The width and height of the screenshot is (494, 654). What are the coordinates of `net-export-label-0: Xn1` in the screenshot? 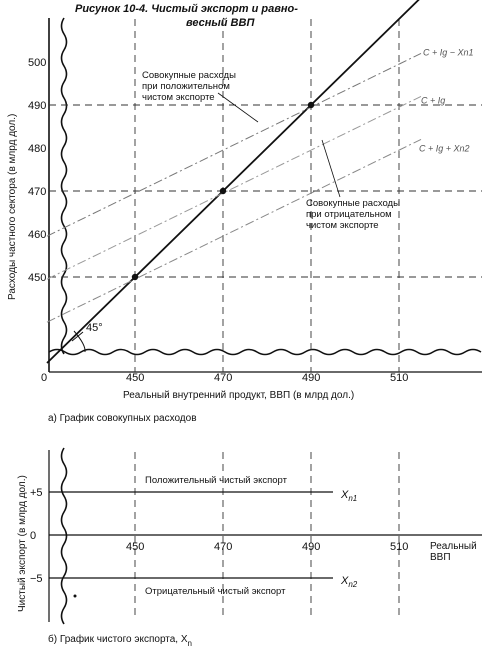 It's located at (348, 496).